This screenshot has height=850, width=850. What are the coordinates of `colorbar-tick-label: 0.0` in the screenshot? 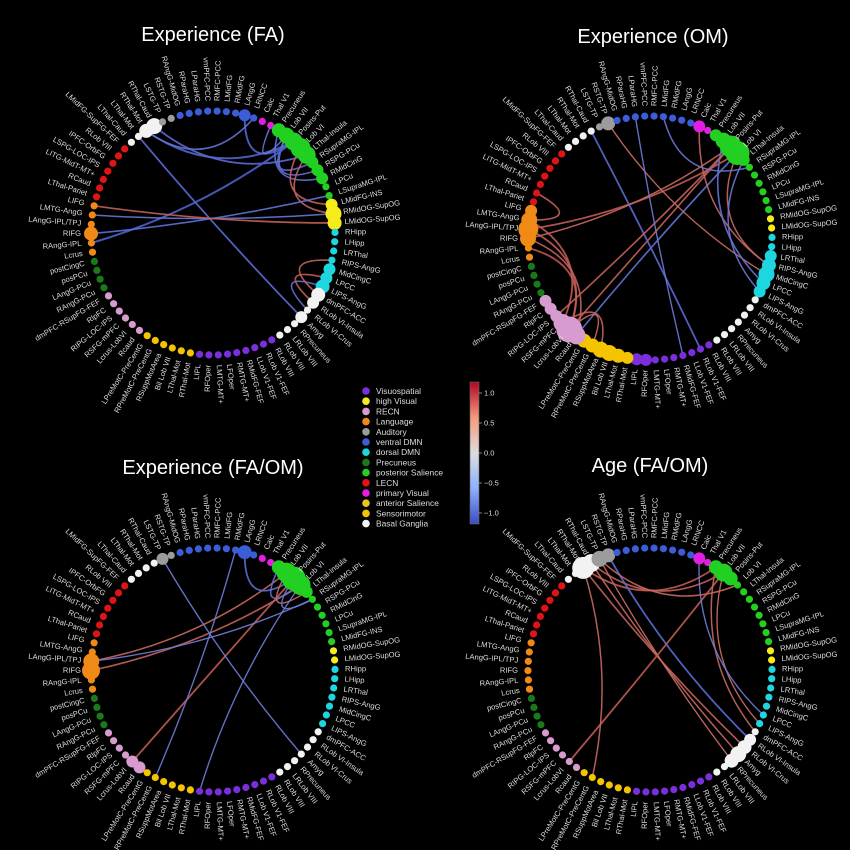 It's located at (489, 453).